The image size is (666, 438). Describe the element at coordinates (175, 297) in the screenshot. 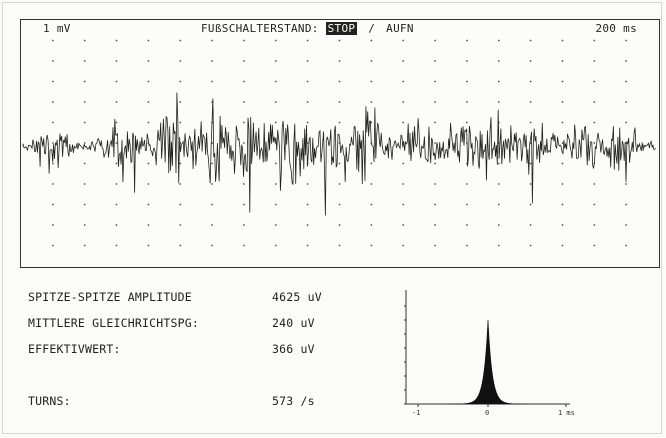

I see `peak-to-peak-row: SPITZE-SPITZE AMPLITUDE 4625 uV` at that location.